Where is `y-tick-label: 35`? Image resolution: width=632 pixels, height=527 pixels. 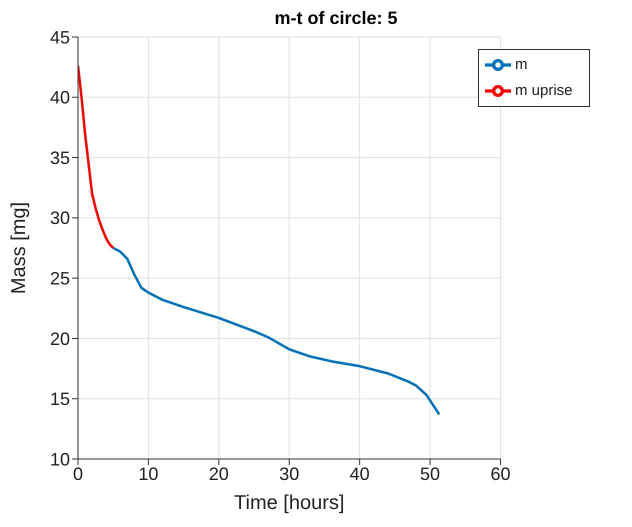 y-tick-label: 35 is located at coordinates (60, 158).